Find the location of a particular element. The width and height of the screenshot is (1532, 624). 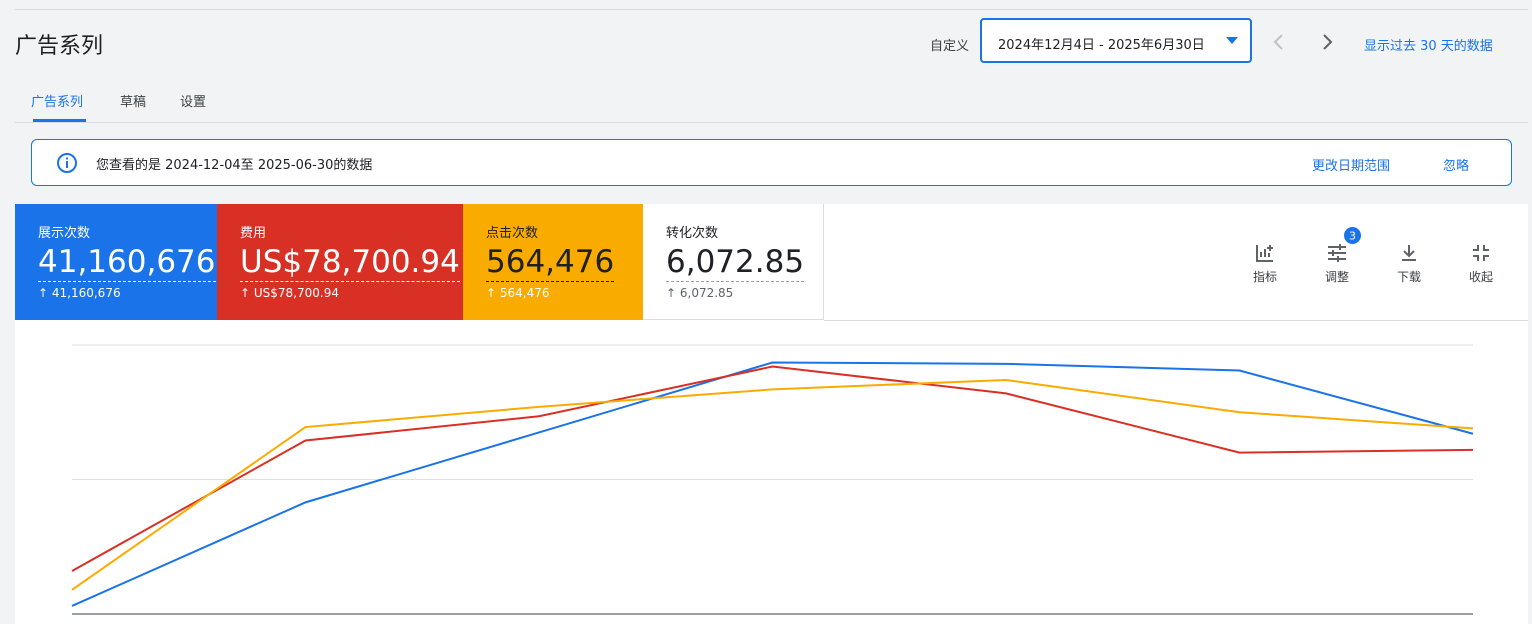

badge: 3 is located at coordinates (1352, 235).